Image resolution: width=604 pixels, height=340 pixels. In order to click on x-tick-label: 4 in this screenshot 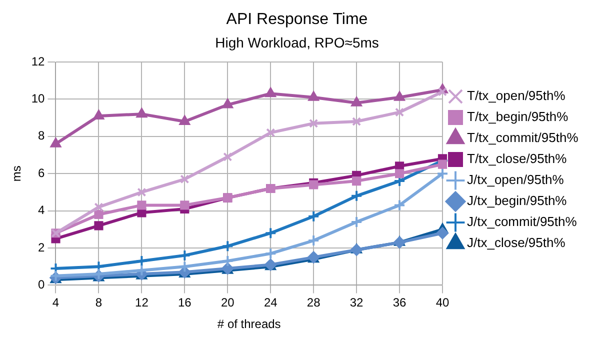, I will do `click(56, 303)`.